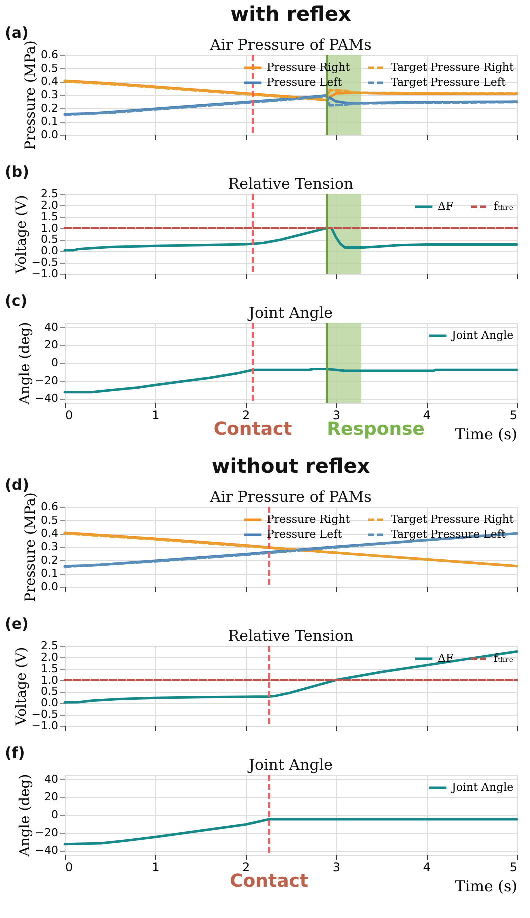 The width and height of the screenshot is (530, 918). I want to click on text: (b), so click(17, 172).